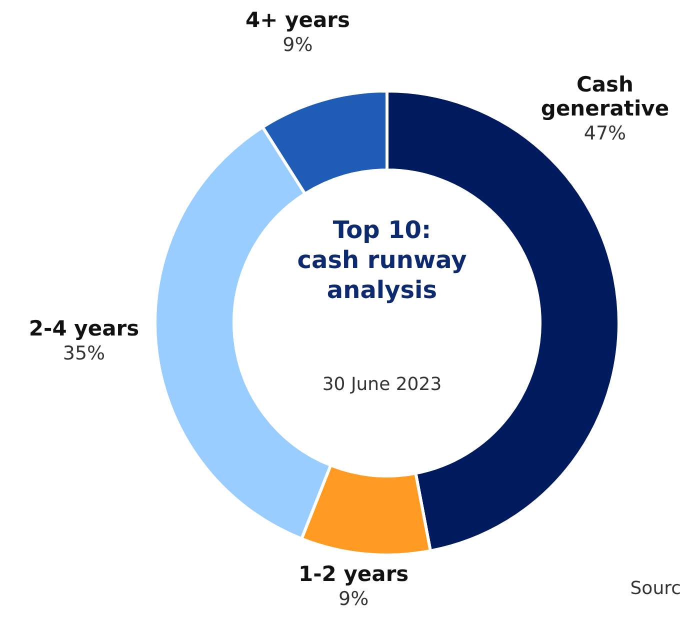 This screenshot has width=697, height=630. Describe the element at coordinates (605, 133) in the screenshot. I see `data-label: 47%` at that location.